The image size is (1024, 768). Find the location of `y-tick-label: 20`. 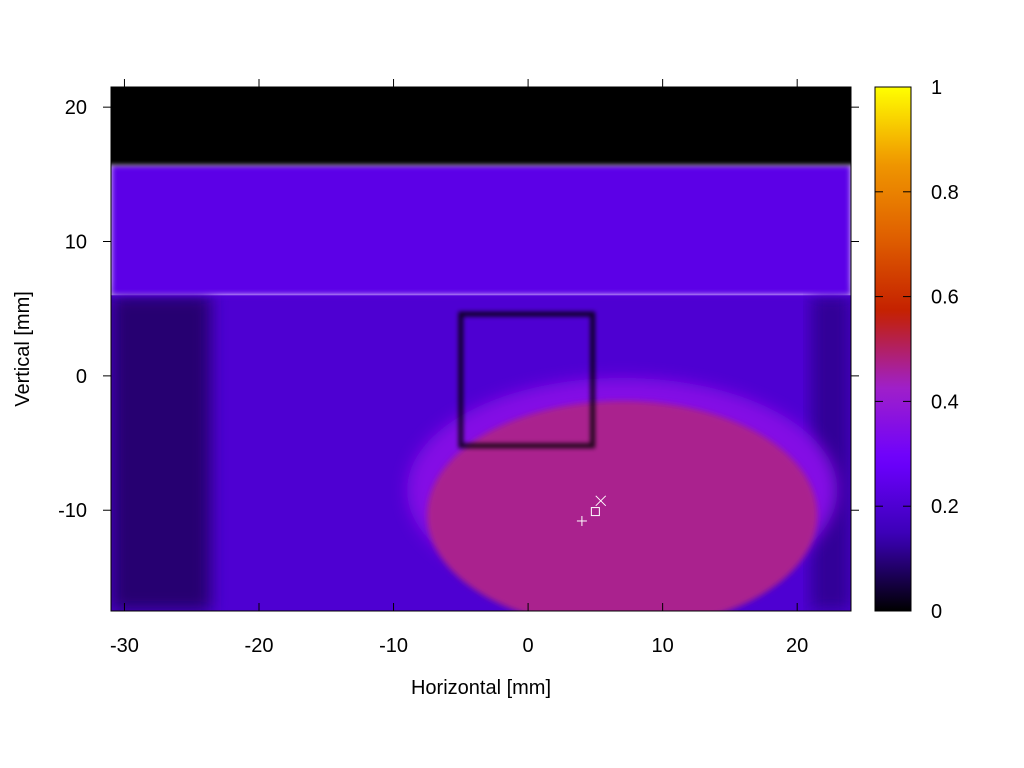

y-tick-label: 20 is located at coordinates (76, 108).